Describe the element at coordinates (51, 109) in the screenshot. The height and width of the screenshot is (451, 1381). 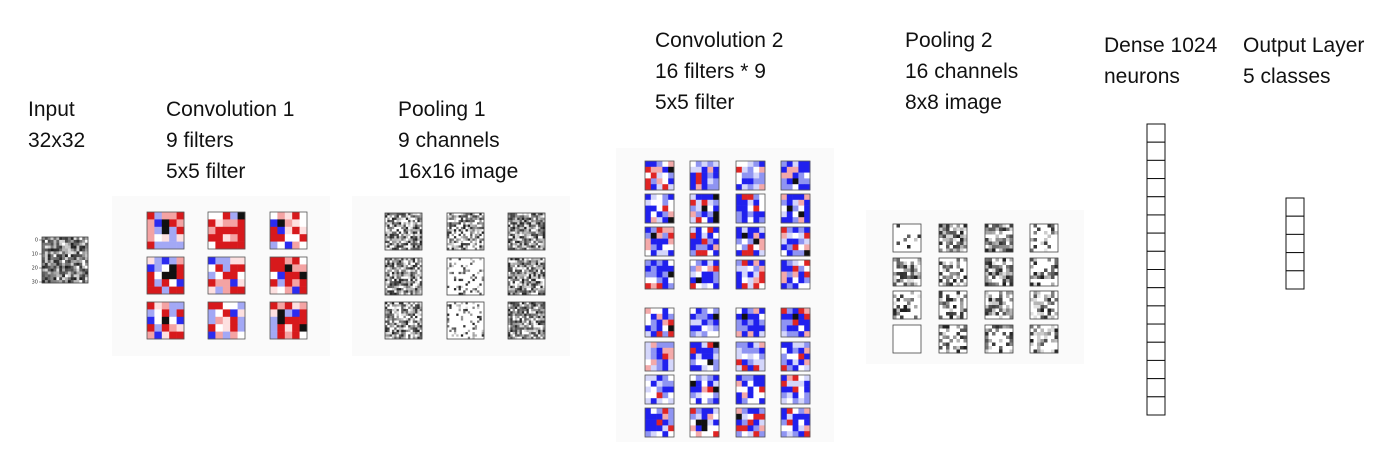
I see `input-label-line1: Input` at that location.